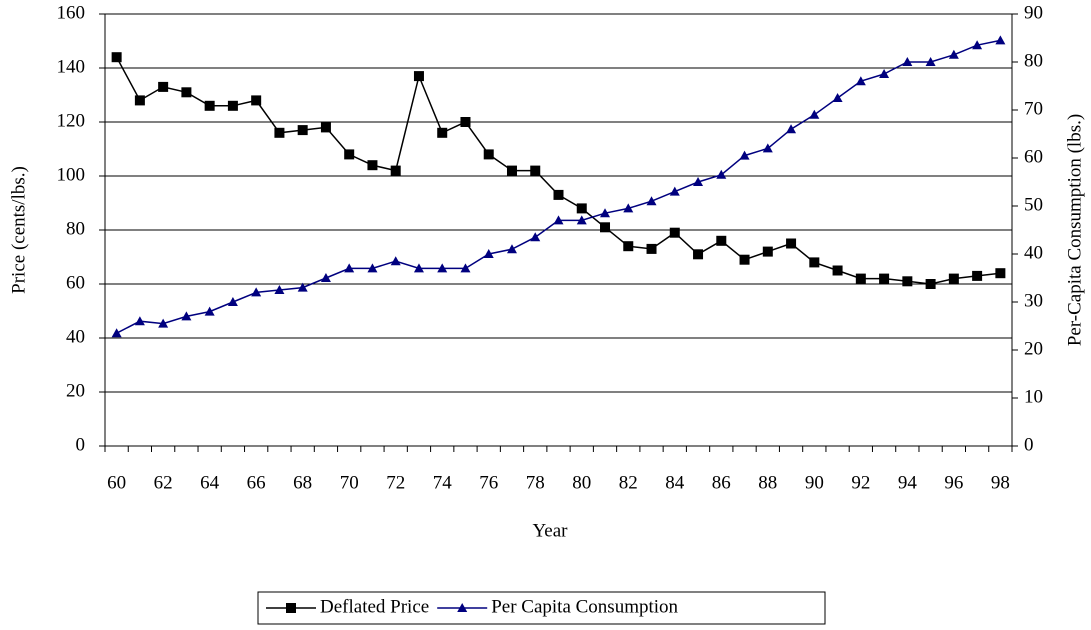 This screenshot has height=630, width=1091. What do you see at coordinates (814, 482) in the screenshot?
I see `x-tick-label: 90` at bounding box center [814, 482].